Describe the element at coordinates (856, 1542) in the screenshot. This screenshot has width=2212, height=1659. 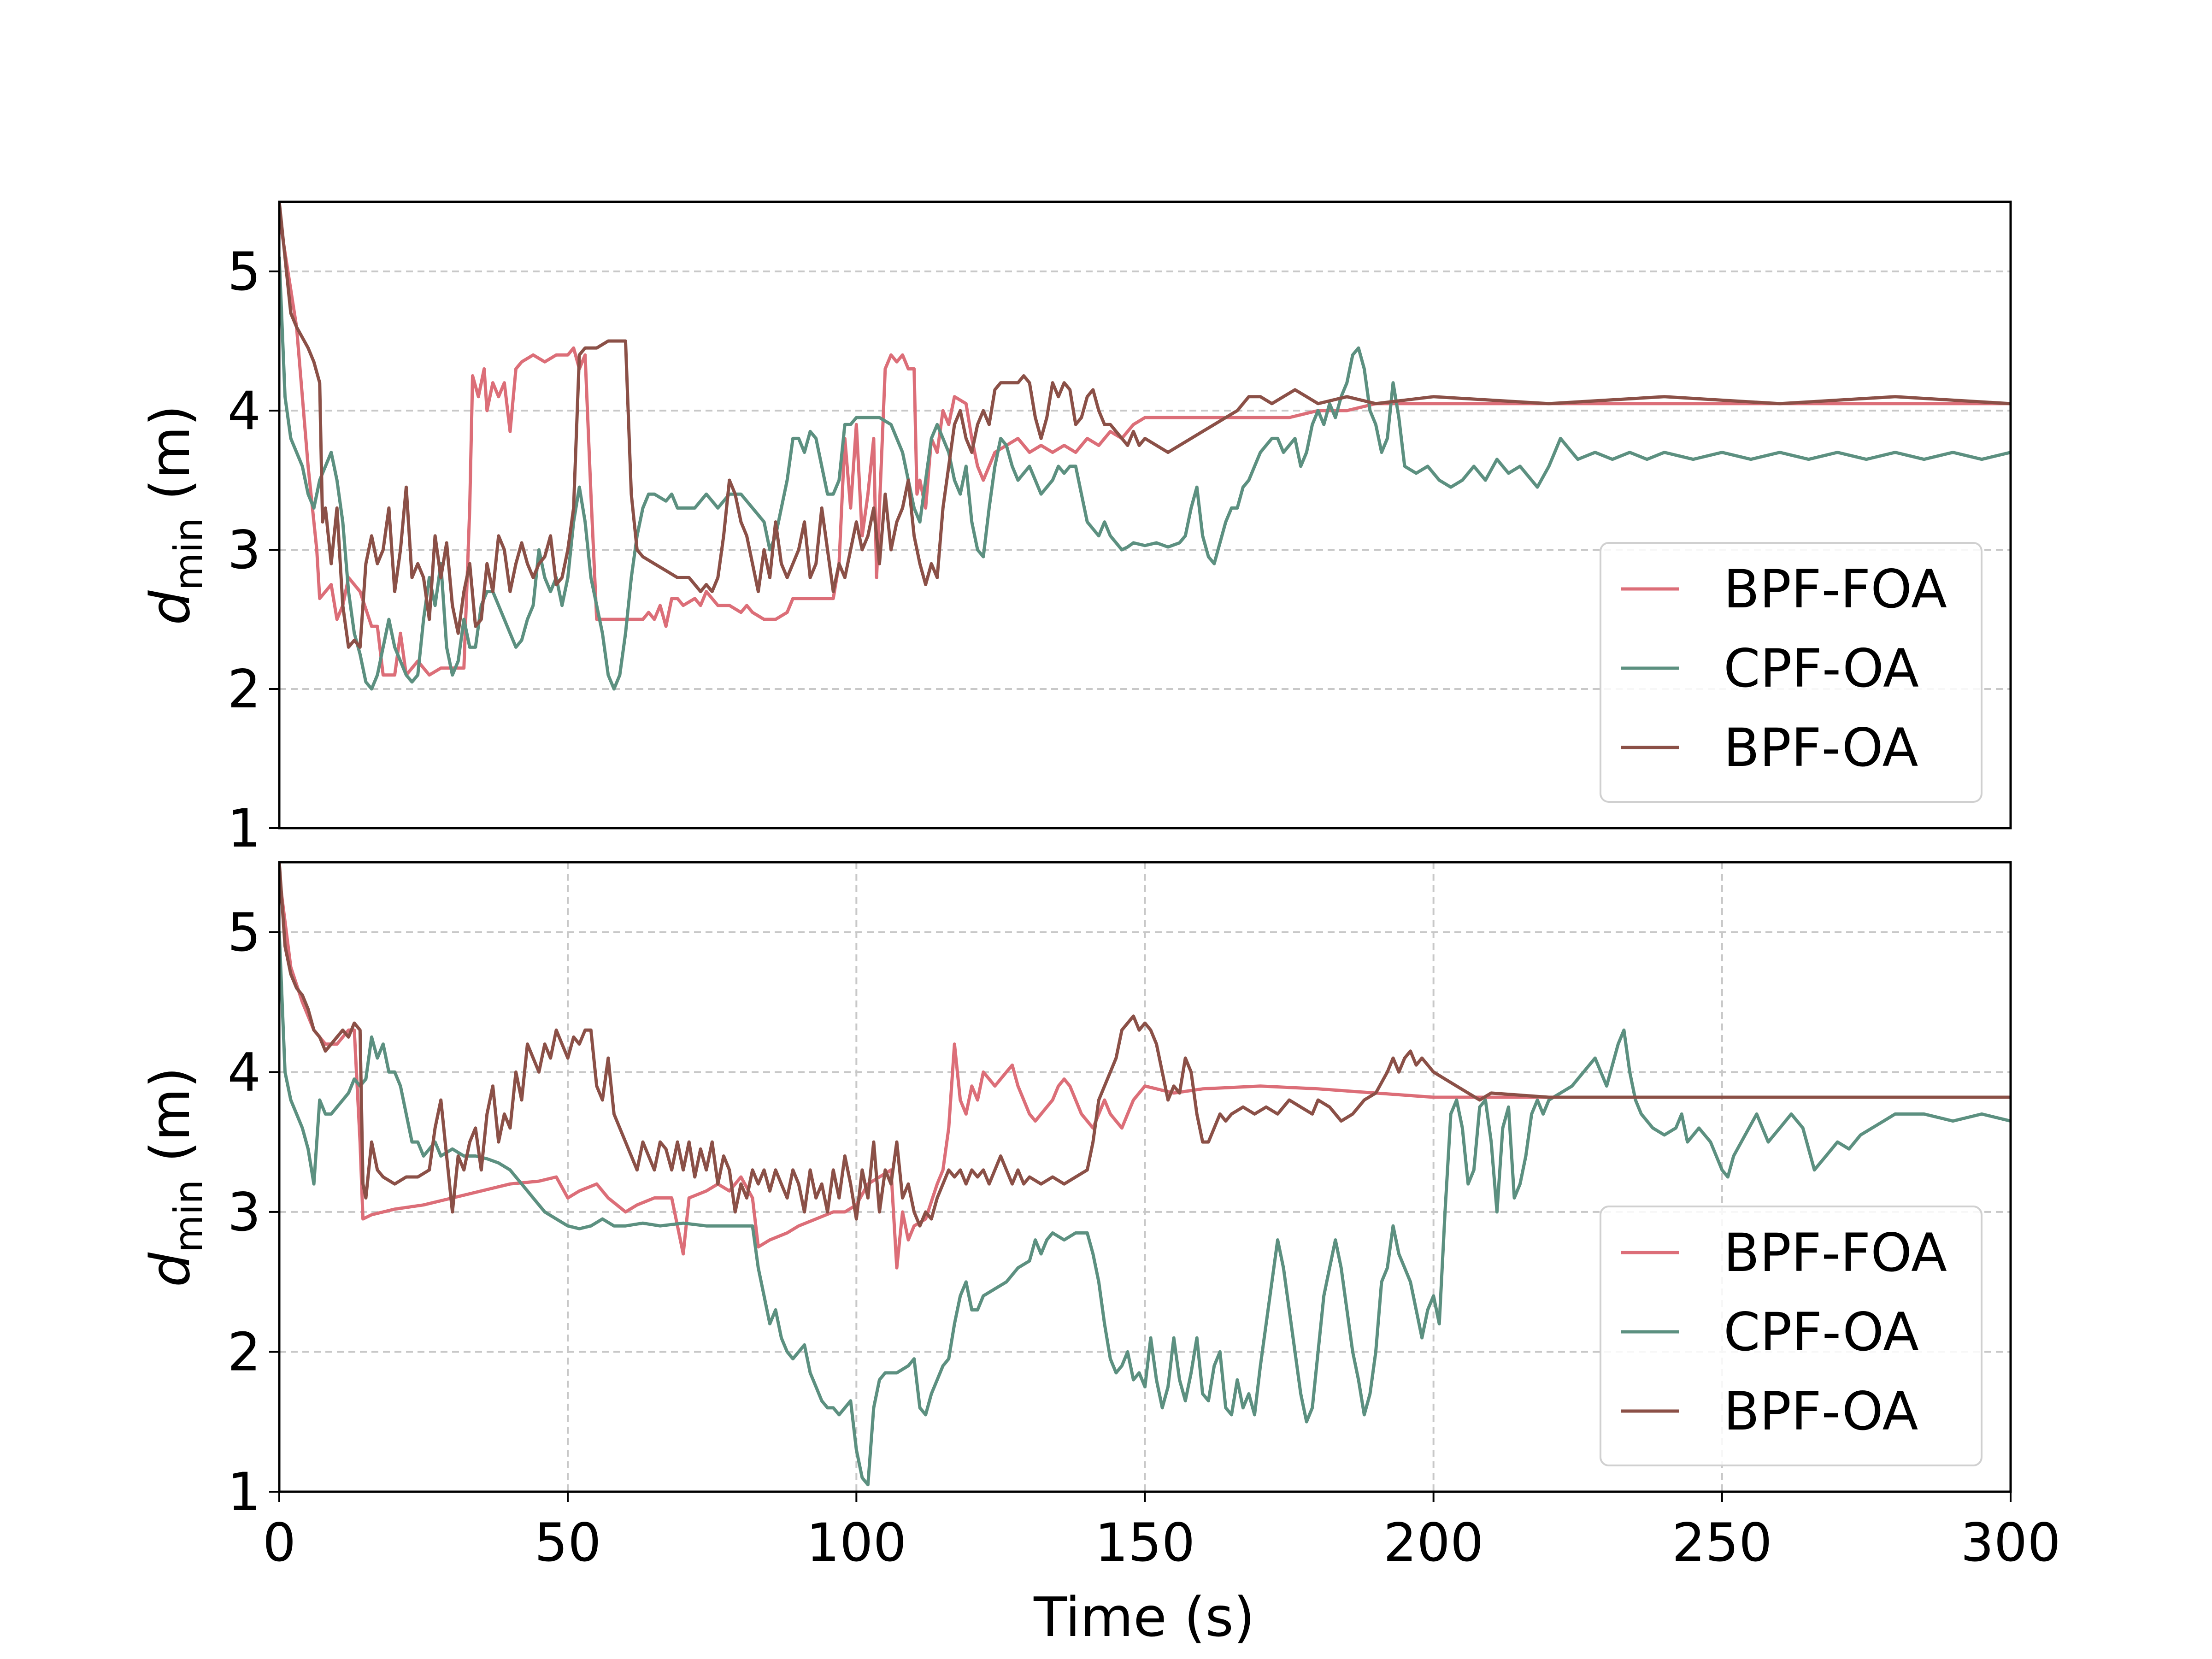
I see `x-tick-label: 100` at that location.